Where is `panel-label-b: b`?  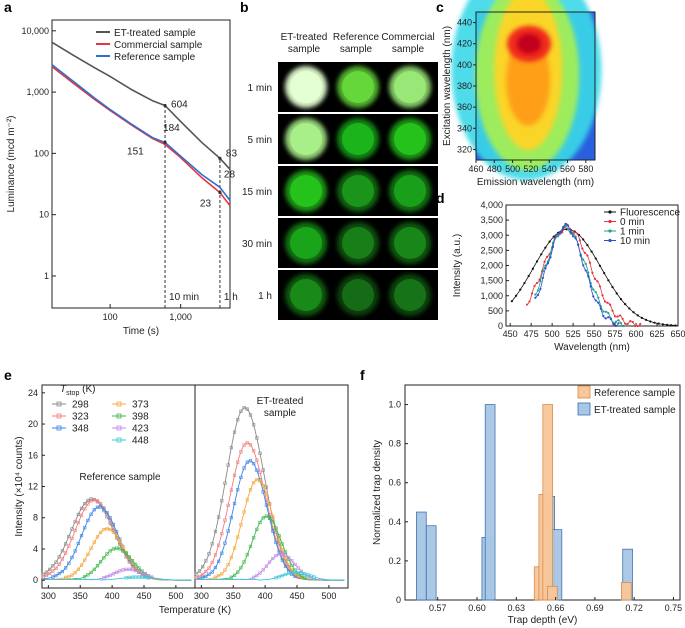 panel-label-b: b is located at coordinates (244, 7).